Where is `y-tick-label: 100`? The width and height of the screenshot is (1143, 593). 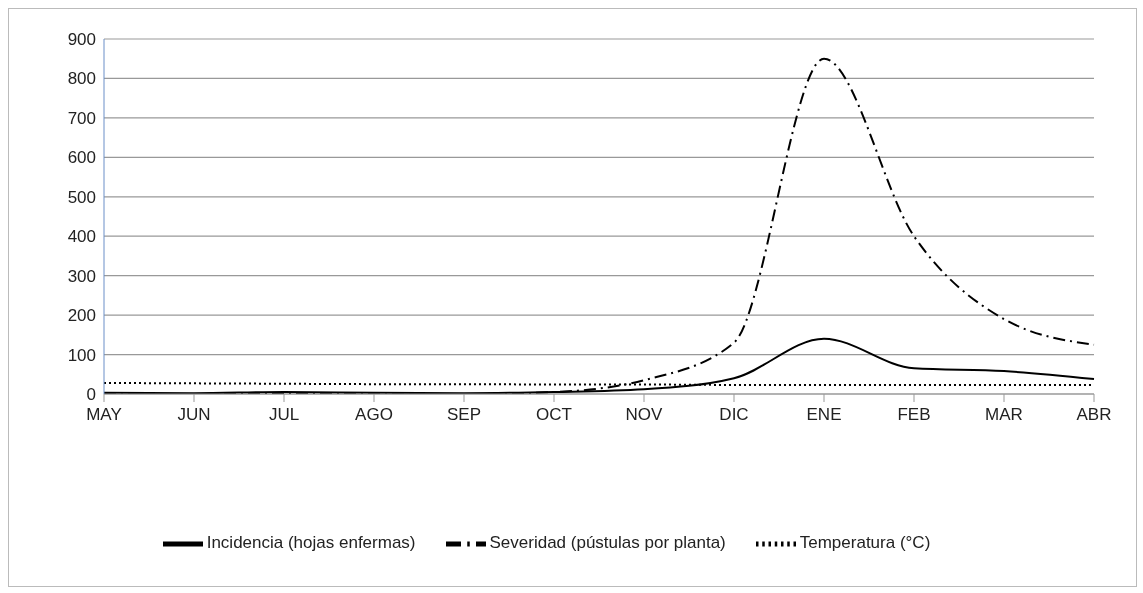
y-tick-label: 100 is located at coordinates (81, 355).